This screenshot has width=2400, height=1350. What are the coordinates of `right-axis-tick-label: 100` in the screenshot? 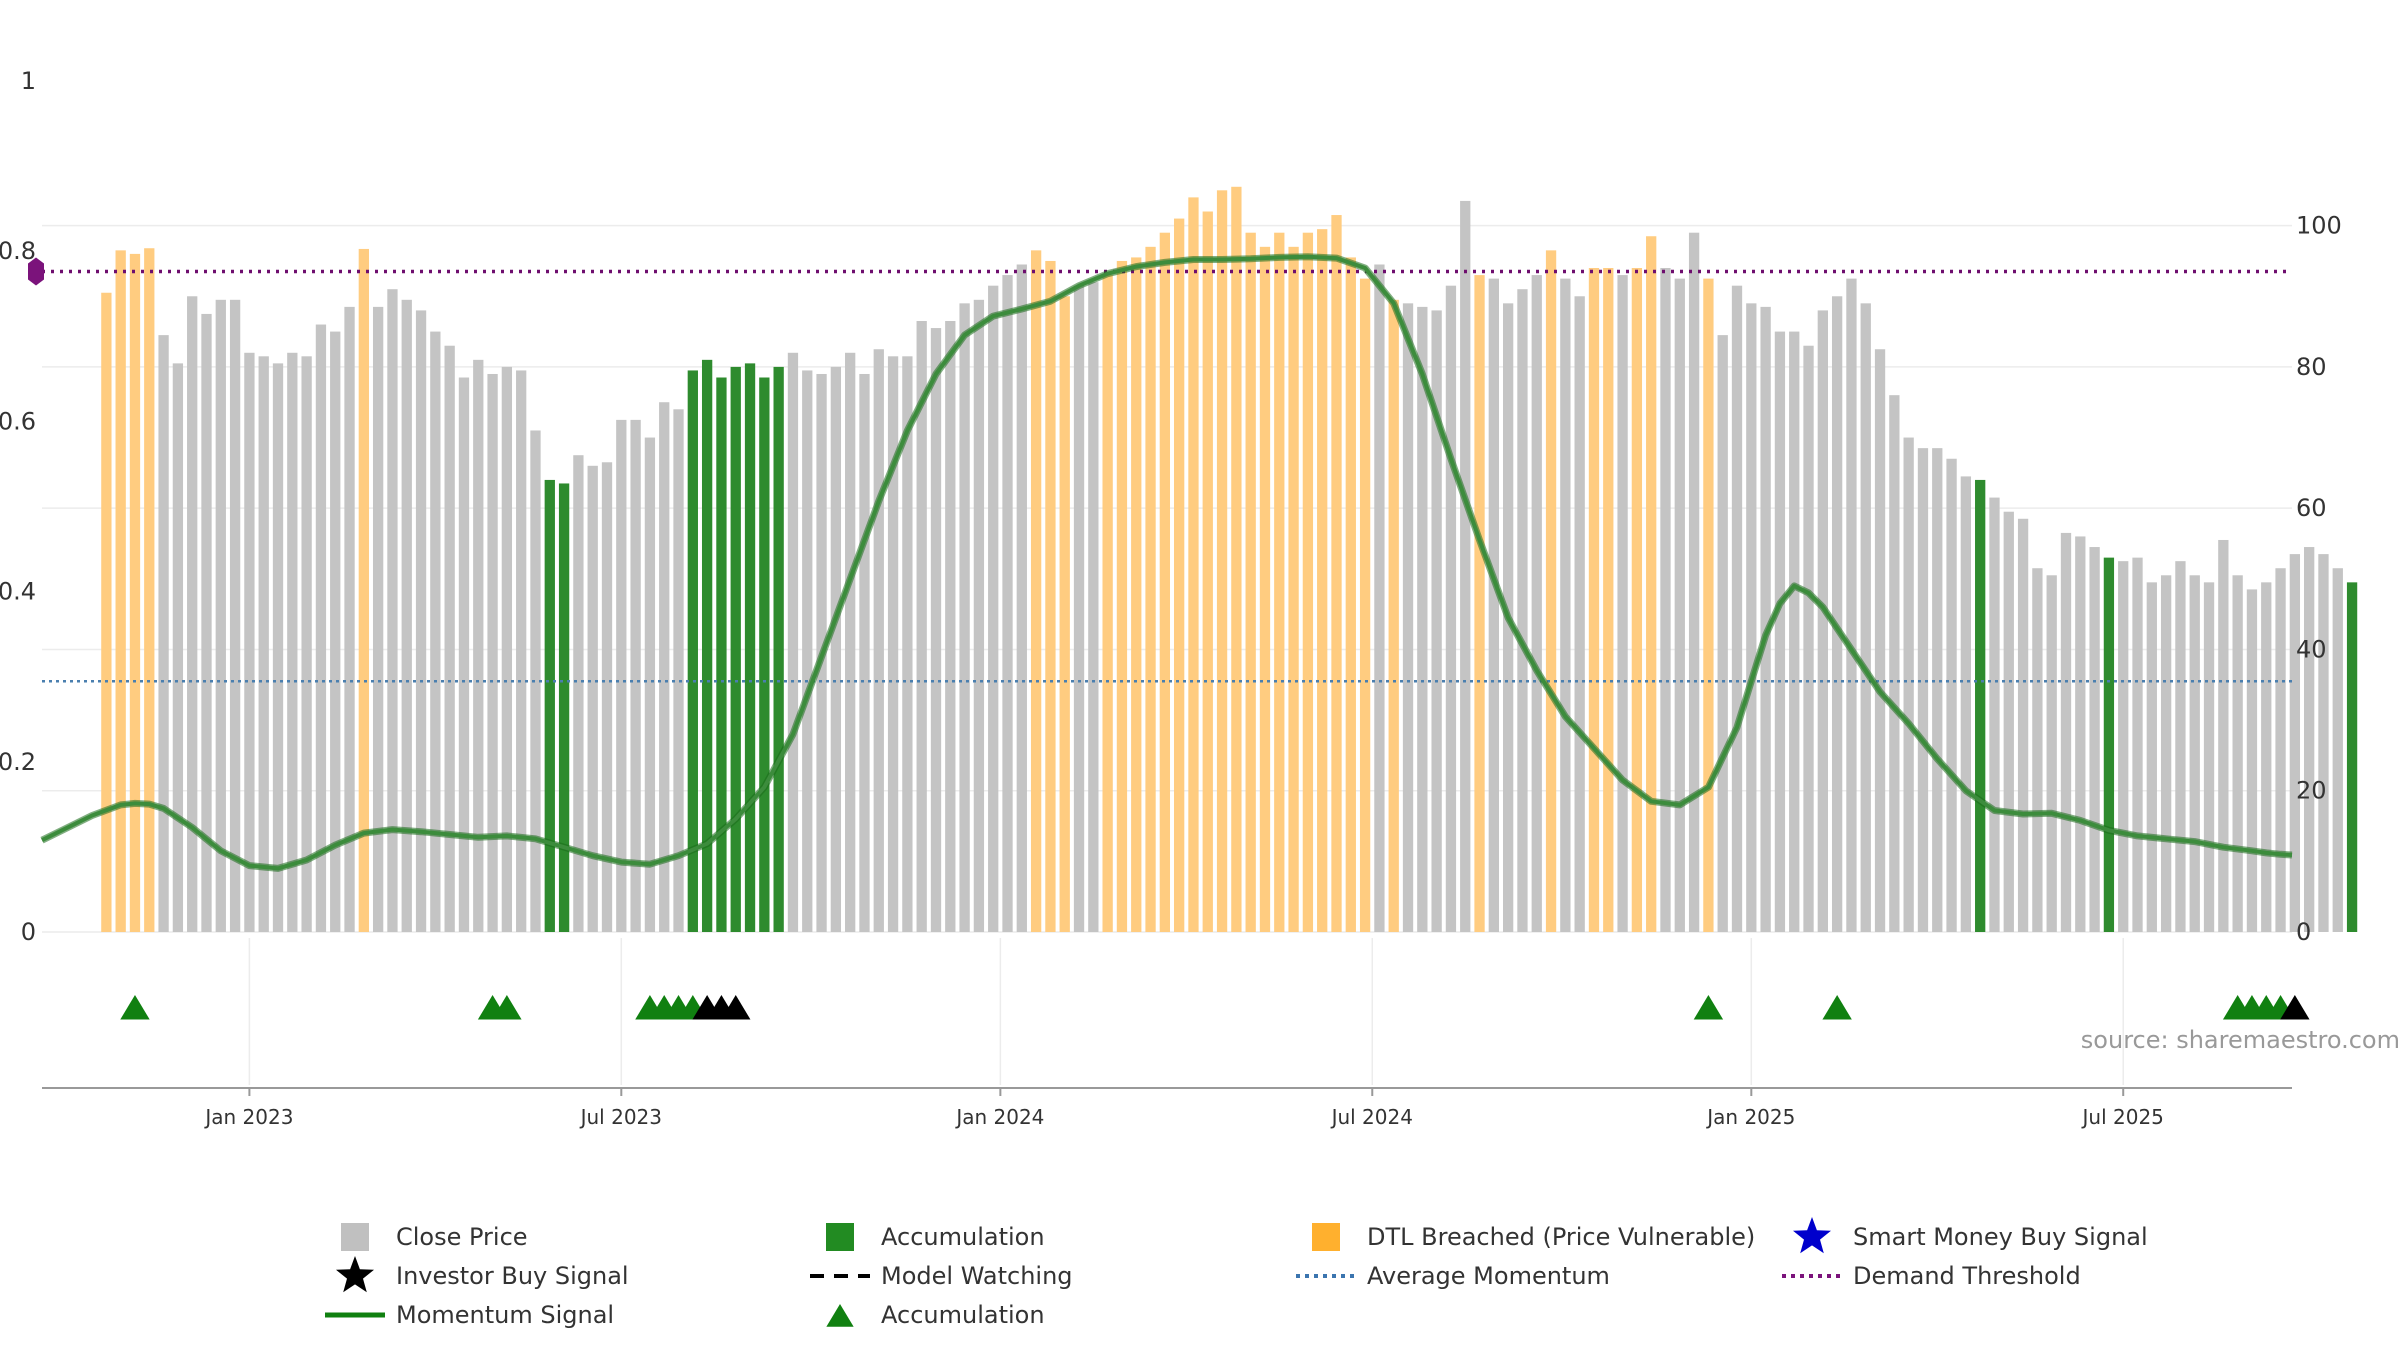 It's located at (2319, 226).